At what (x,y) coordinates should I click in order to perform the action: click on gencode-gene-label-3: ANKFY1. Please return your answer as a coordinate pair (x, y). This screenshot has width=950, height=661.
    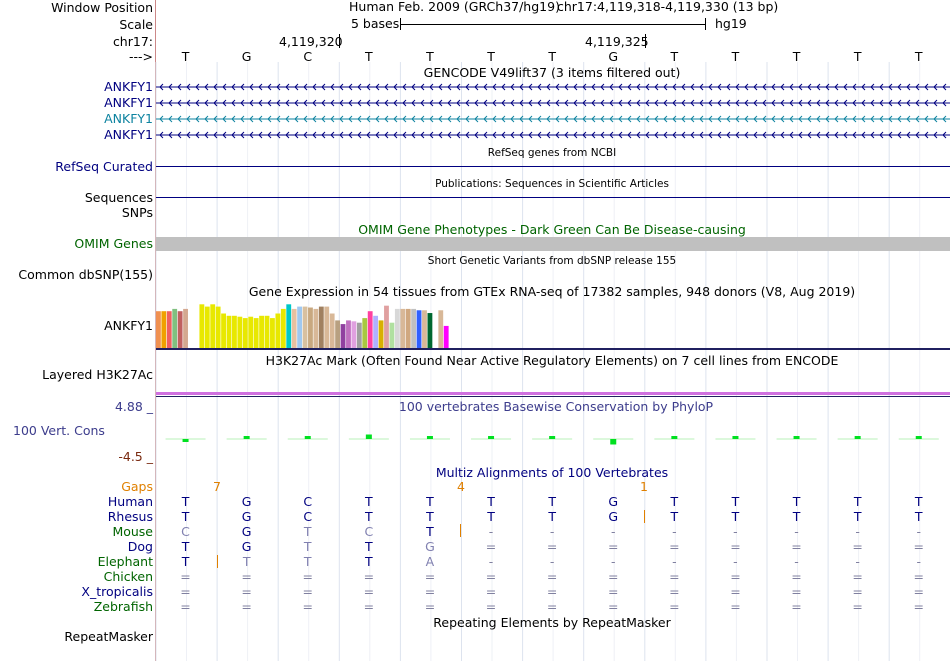
    Looking at the image, I should click on (128, 118).